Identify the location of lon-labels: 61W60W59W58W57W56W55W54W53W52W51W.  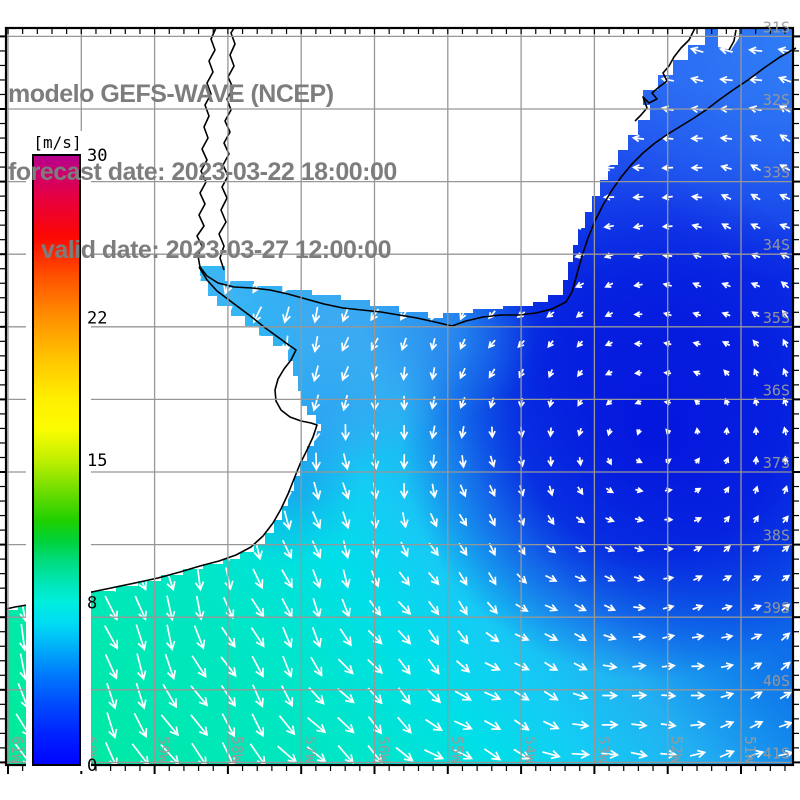
(383, 750).